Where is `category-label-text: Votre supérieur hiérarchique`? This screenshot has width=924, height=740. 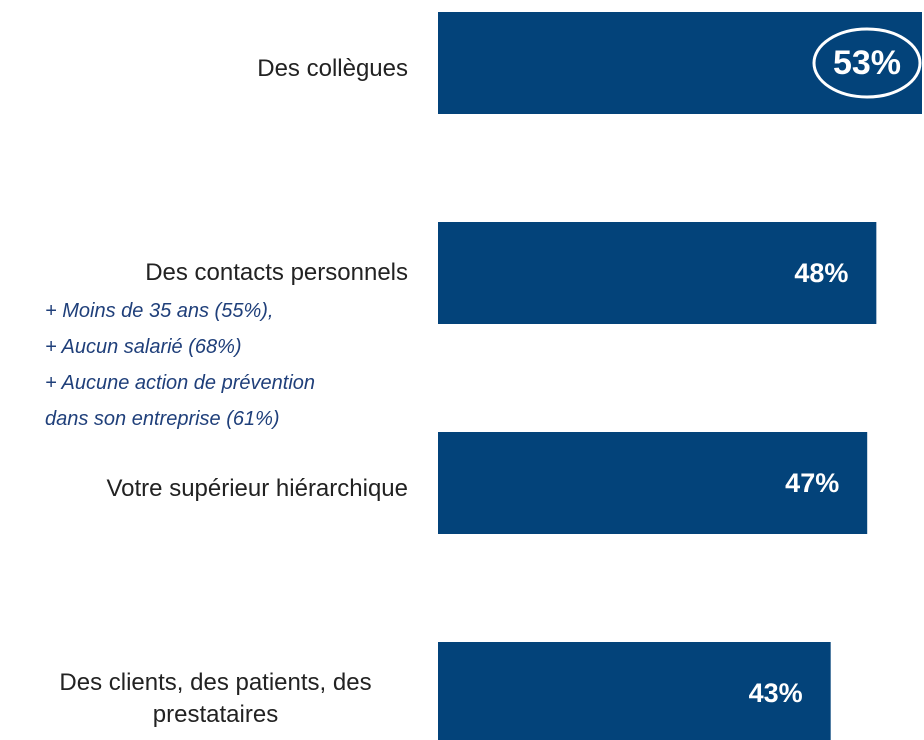
category-label-text: Votre supérieur hiérarchique is located at coordinates (257, 488).